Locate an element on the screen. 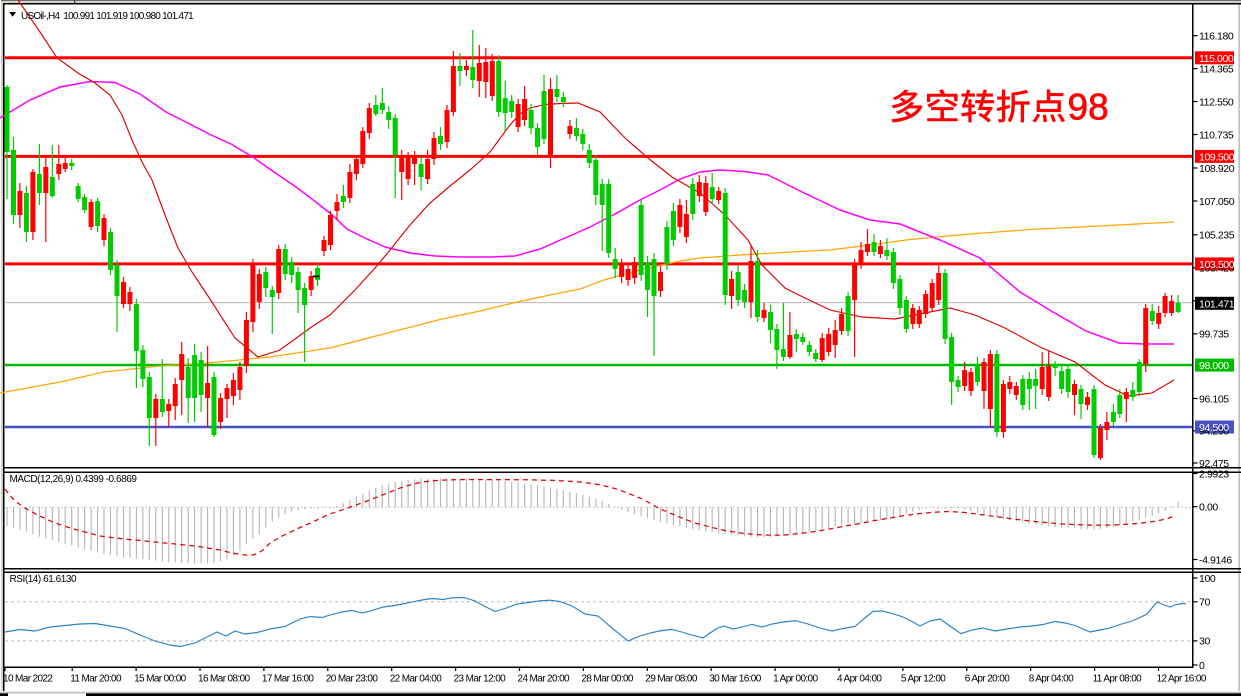  svg-text: 98 is located at coordinates (1088, 107).